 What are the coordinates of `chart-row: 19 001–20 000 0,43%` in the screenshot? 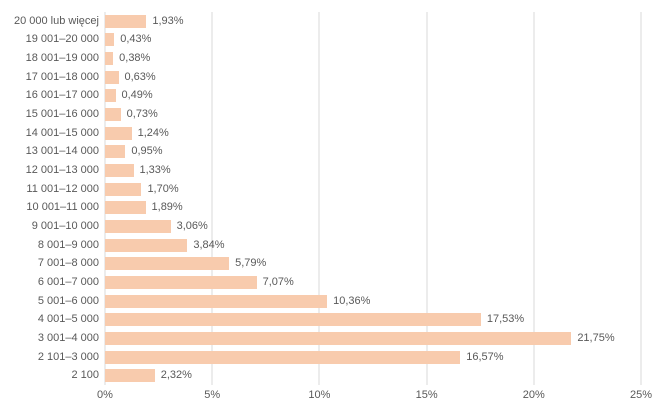 It's located at (320, 40).